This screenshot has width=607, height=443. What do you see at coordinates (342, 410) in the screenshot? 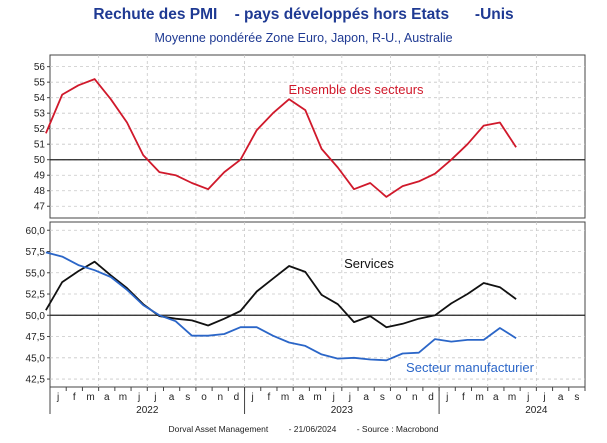
I see `year-label: 2023` at bounding box center [342, 410].